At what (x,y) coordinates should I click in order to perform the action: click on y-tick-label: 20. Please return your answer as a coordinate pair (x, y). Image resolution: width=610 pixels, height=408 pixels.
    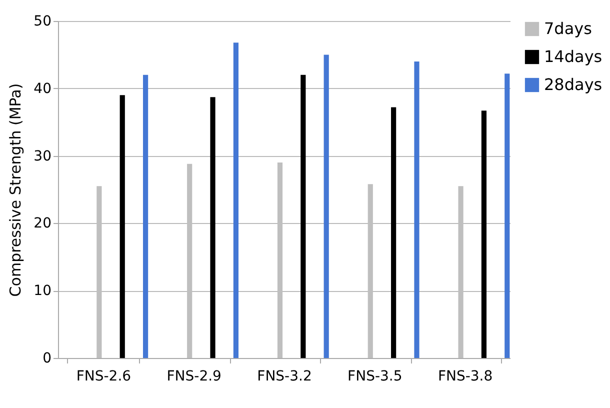
    Looking at the image, I should click on (43, 224).